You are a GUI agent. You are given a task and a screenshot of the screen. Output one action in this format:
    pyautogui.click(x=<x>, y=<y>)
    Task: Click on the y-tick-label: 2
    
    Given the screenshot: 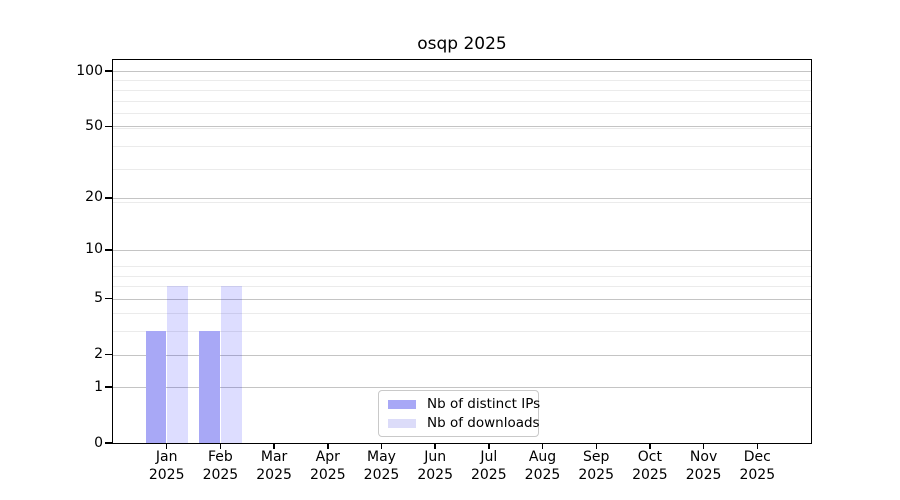 What is the action you would take?
    pyautogui.click(x=98, y=354)
    